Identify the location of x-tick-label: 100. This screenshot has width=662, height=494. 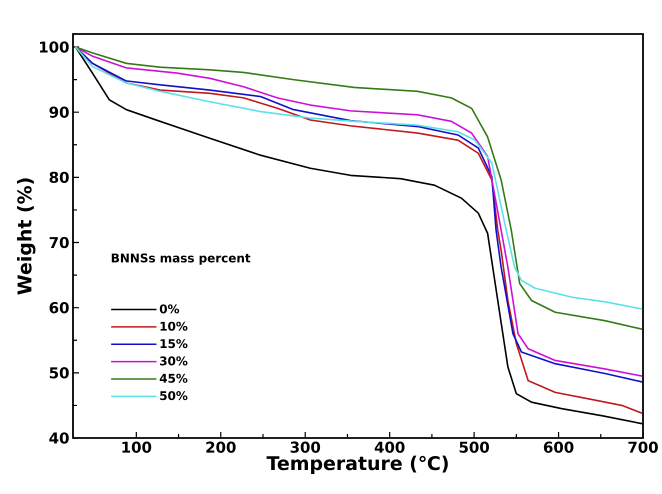
(137, 447).